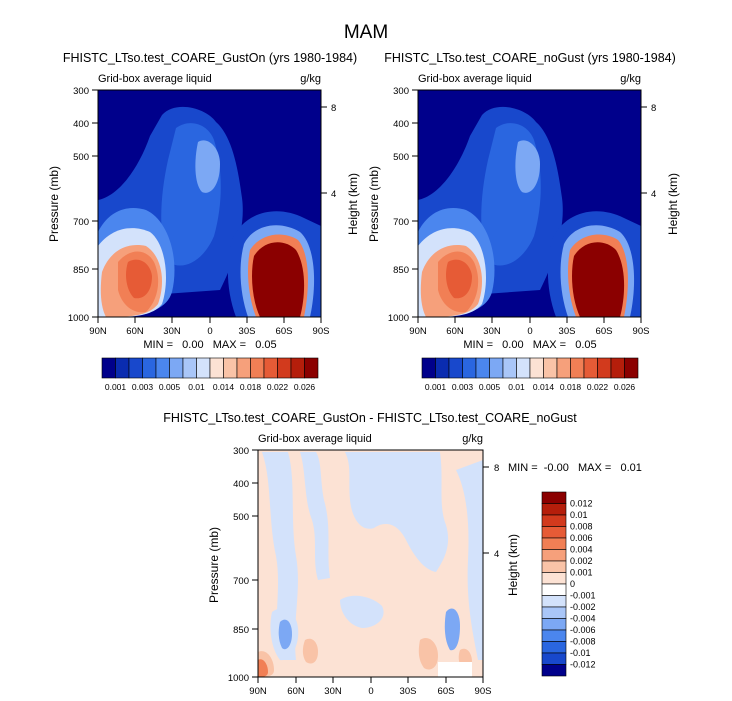  I want to click on colorbar-label: 0.004, so click(581, 550).